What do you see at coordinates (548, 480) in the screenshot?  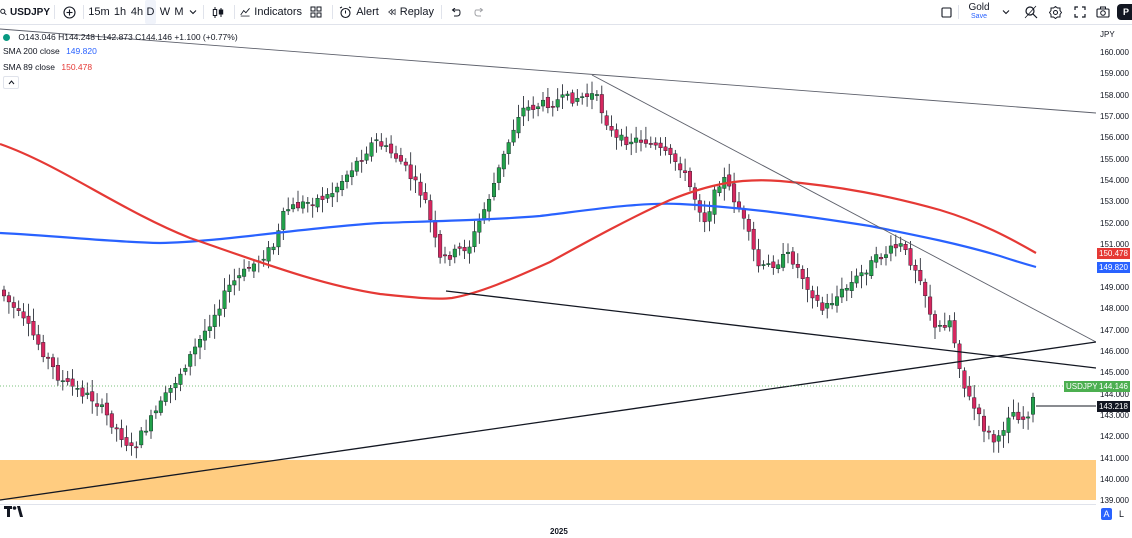 I see `support-zone` at bounding box center [548, 480].